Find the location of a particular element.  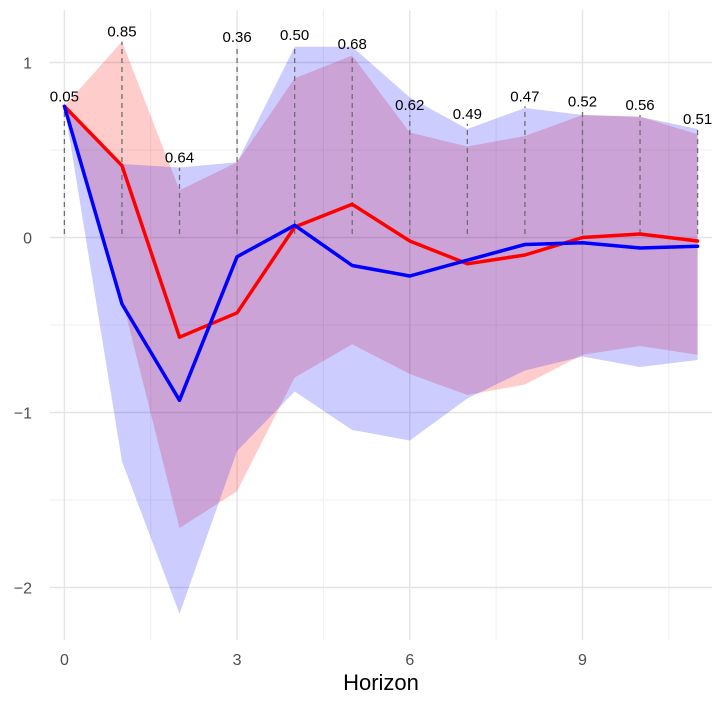

annotation-label: 0.50 is located at coordinates (294, 35).